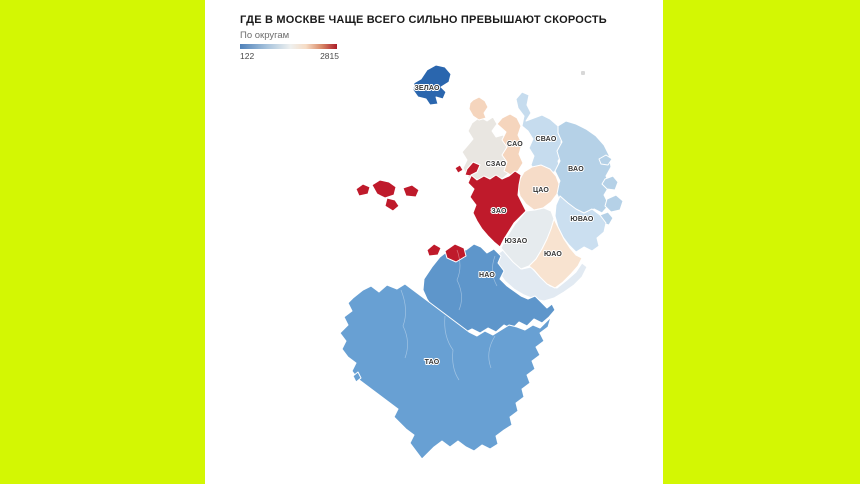 The height and width of the screenshot is (484, 860). I want to click on region-label-uao: ЮАО, so click(553, 254).